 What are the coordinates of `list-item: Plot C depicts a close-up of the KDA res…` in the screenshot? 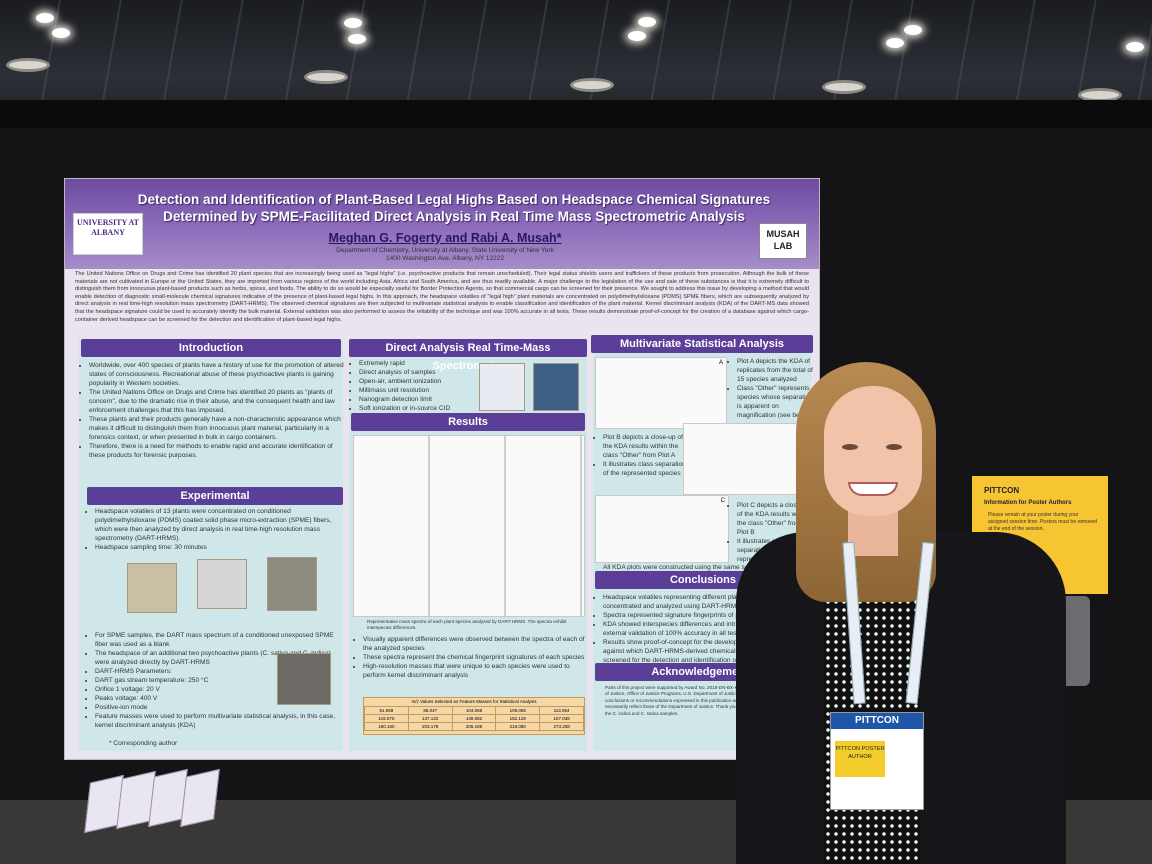 It's located at (775, 519).